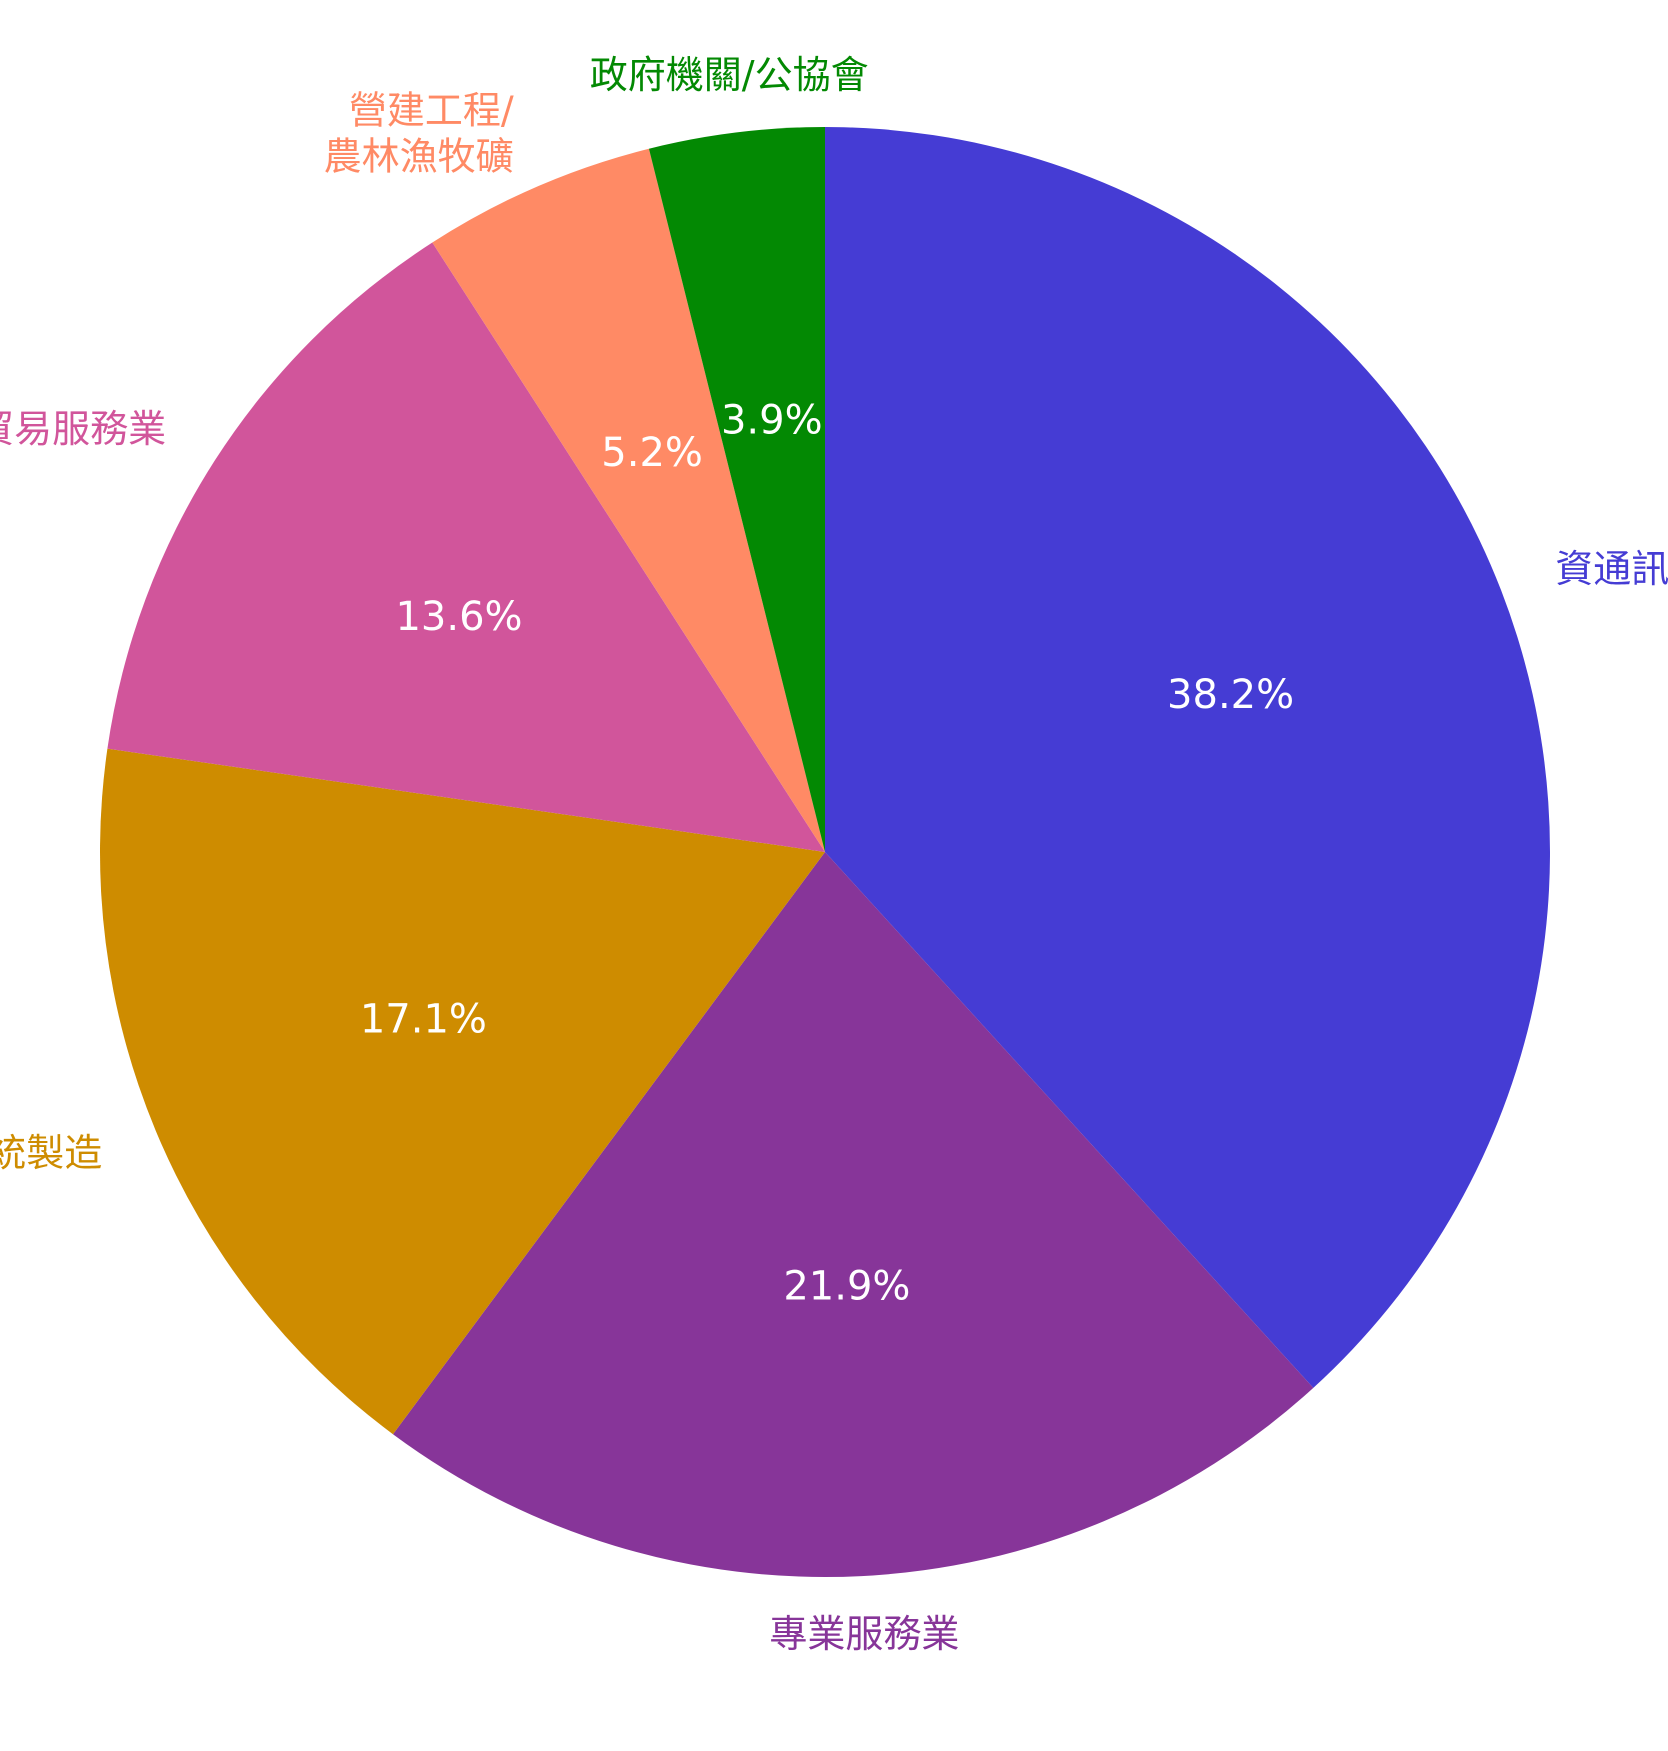 The width and height of the screenshot is (1668, 1751). Describe the element at coordinates (423, 1019) in the screenshot. I see `slice-value-label-2: 17.1%` at that location.